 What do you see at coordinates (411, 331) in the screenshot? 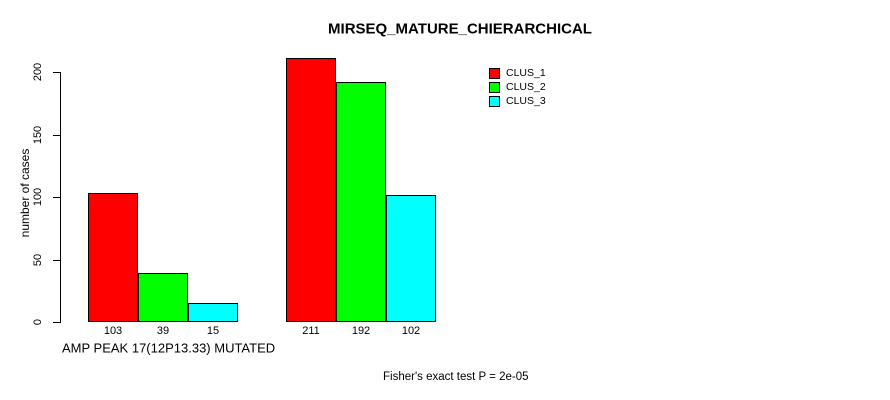
I see `bar-value-label-clus_3-group-2: 102` at bounding box center [411, 331].